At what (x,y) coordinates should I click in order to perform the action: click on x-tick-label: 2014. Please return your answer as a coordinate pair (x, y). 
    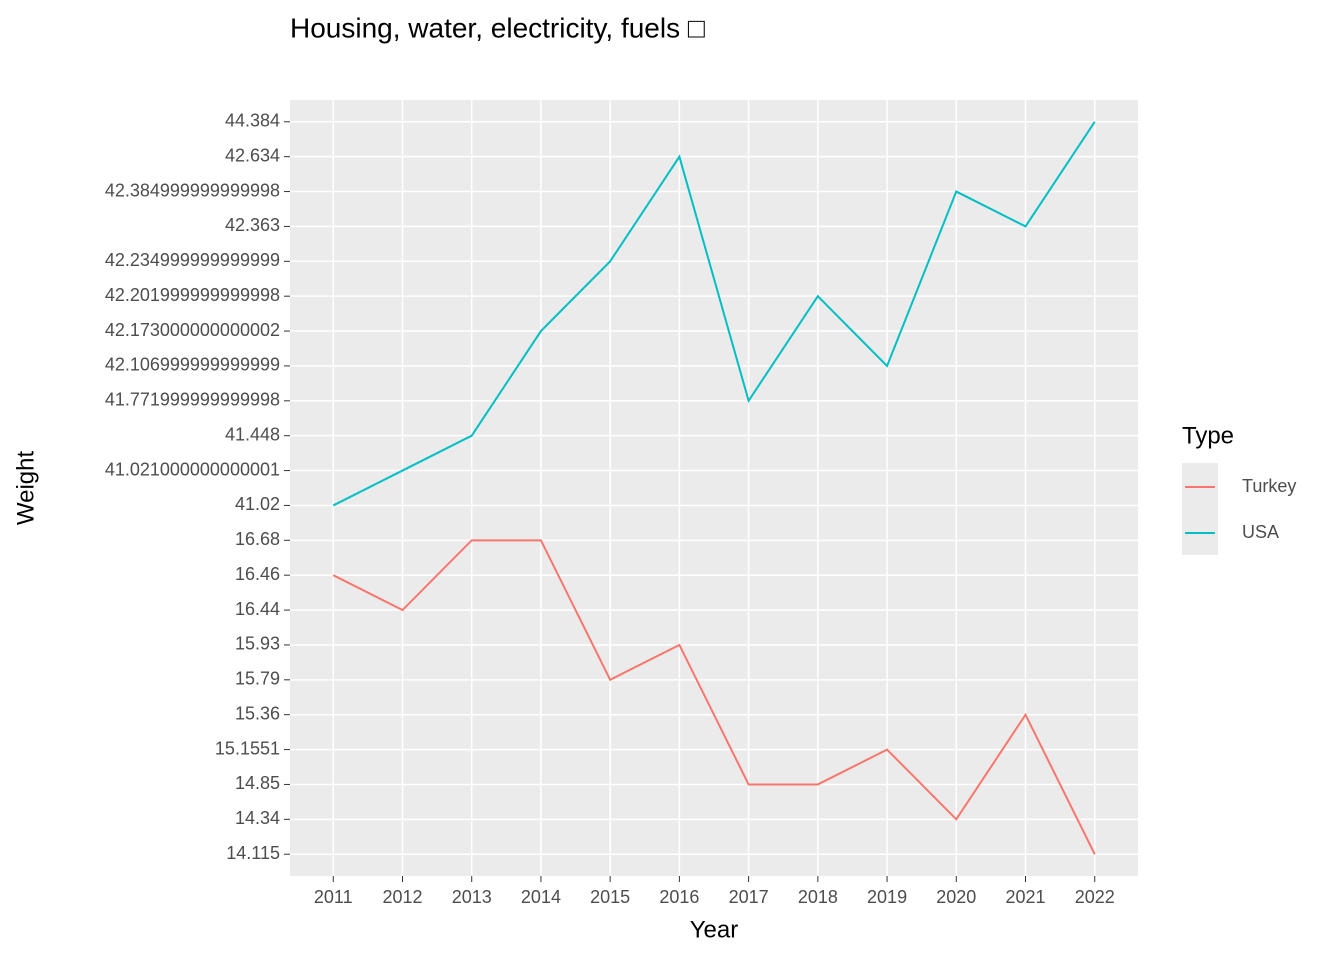
    Looking at the image, I should click on (541, 897).